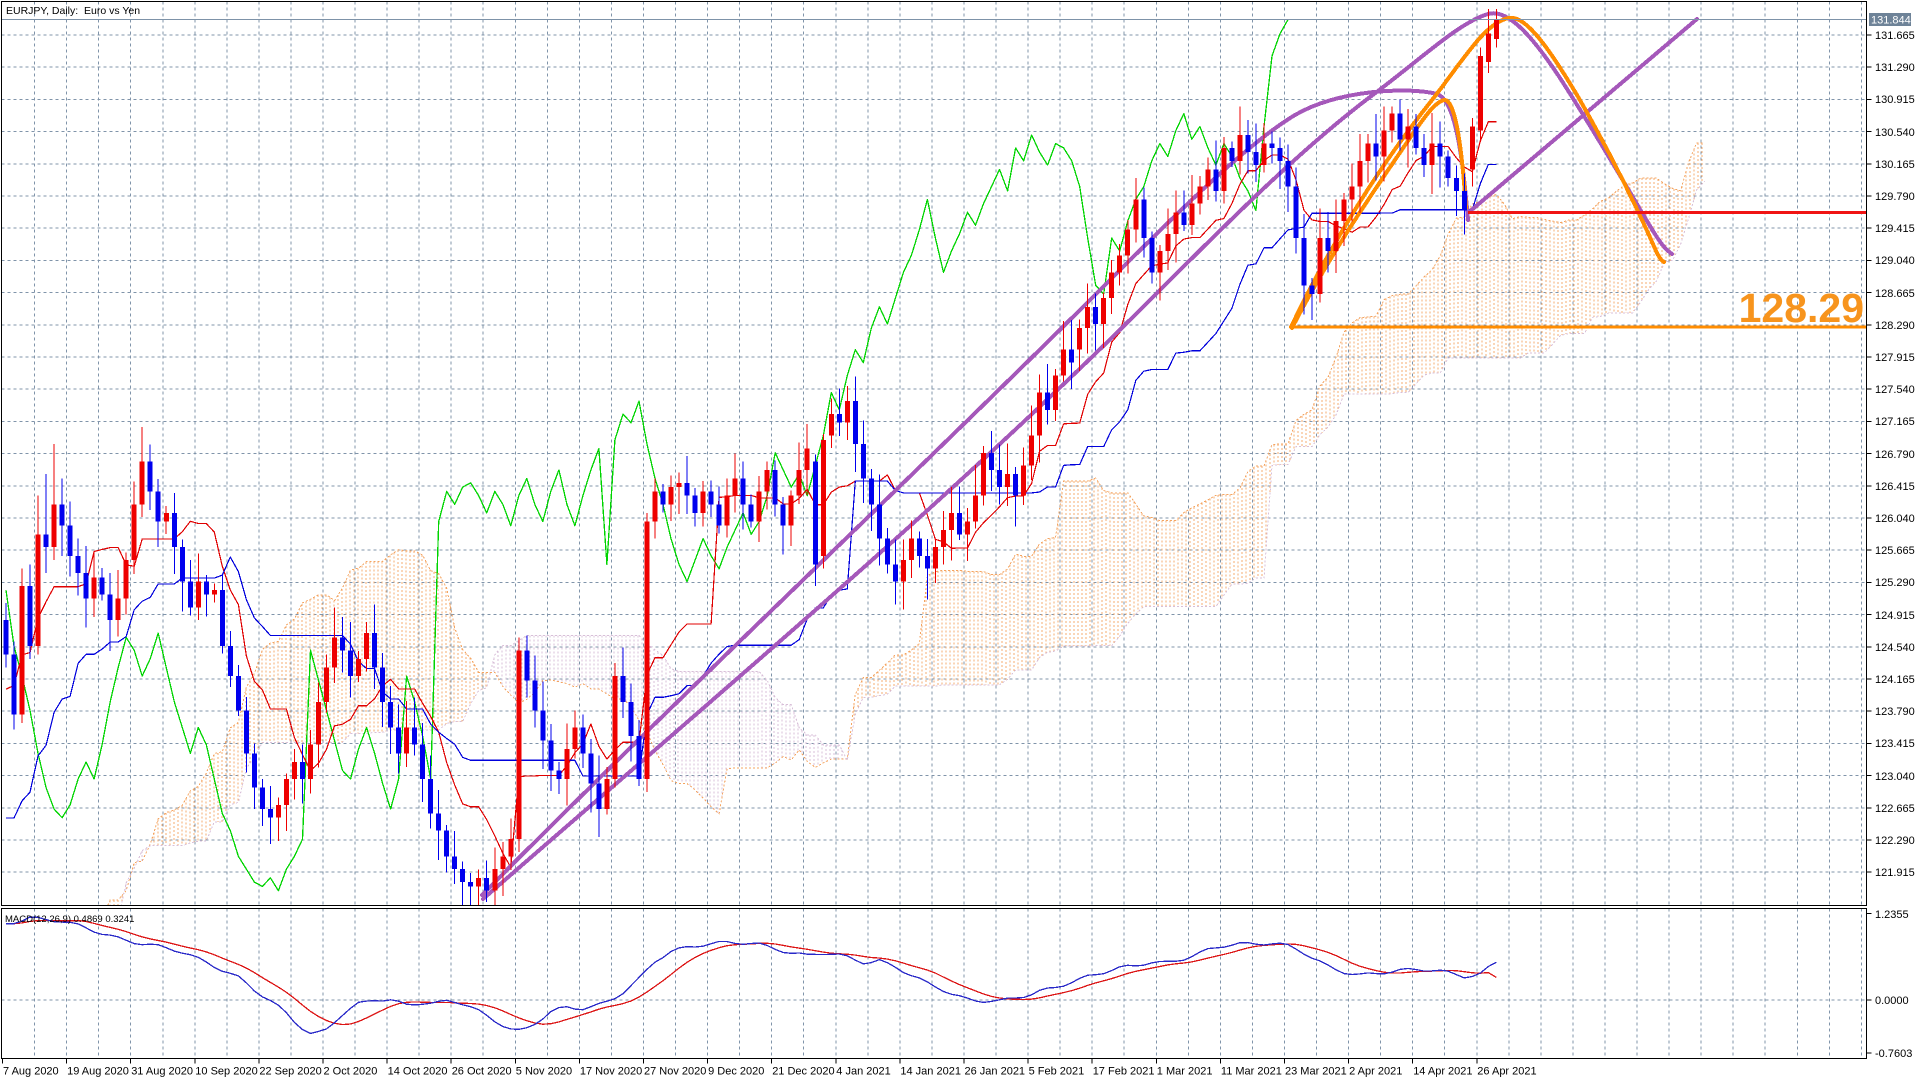 The height and width of the screenshot is (1080, 1920). Describe the element at coordinates (1895, 165) in the screenshot. I see `svg-text: 130.165` at that location.